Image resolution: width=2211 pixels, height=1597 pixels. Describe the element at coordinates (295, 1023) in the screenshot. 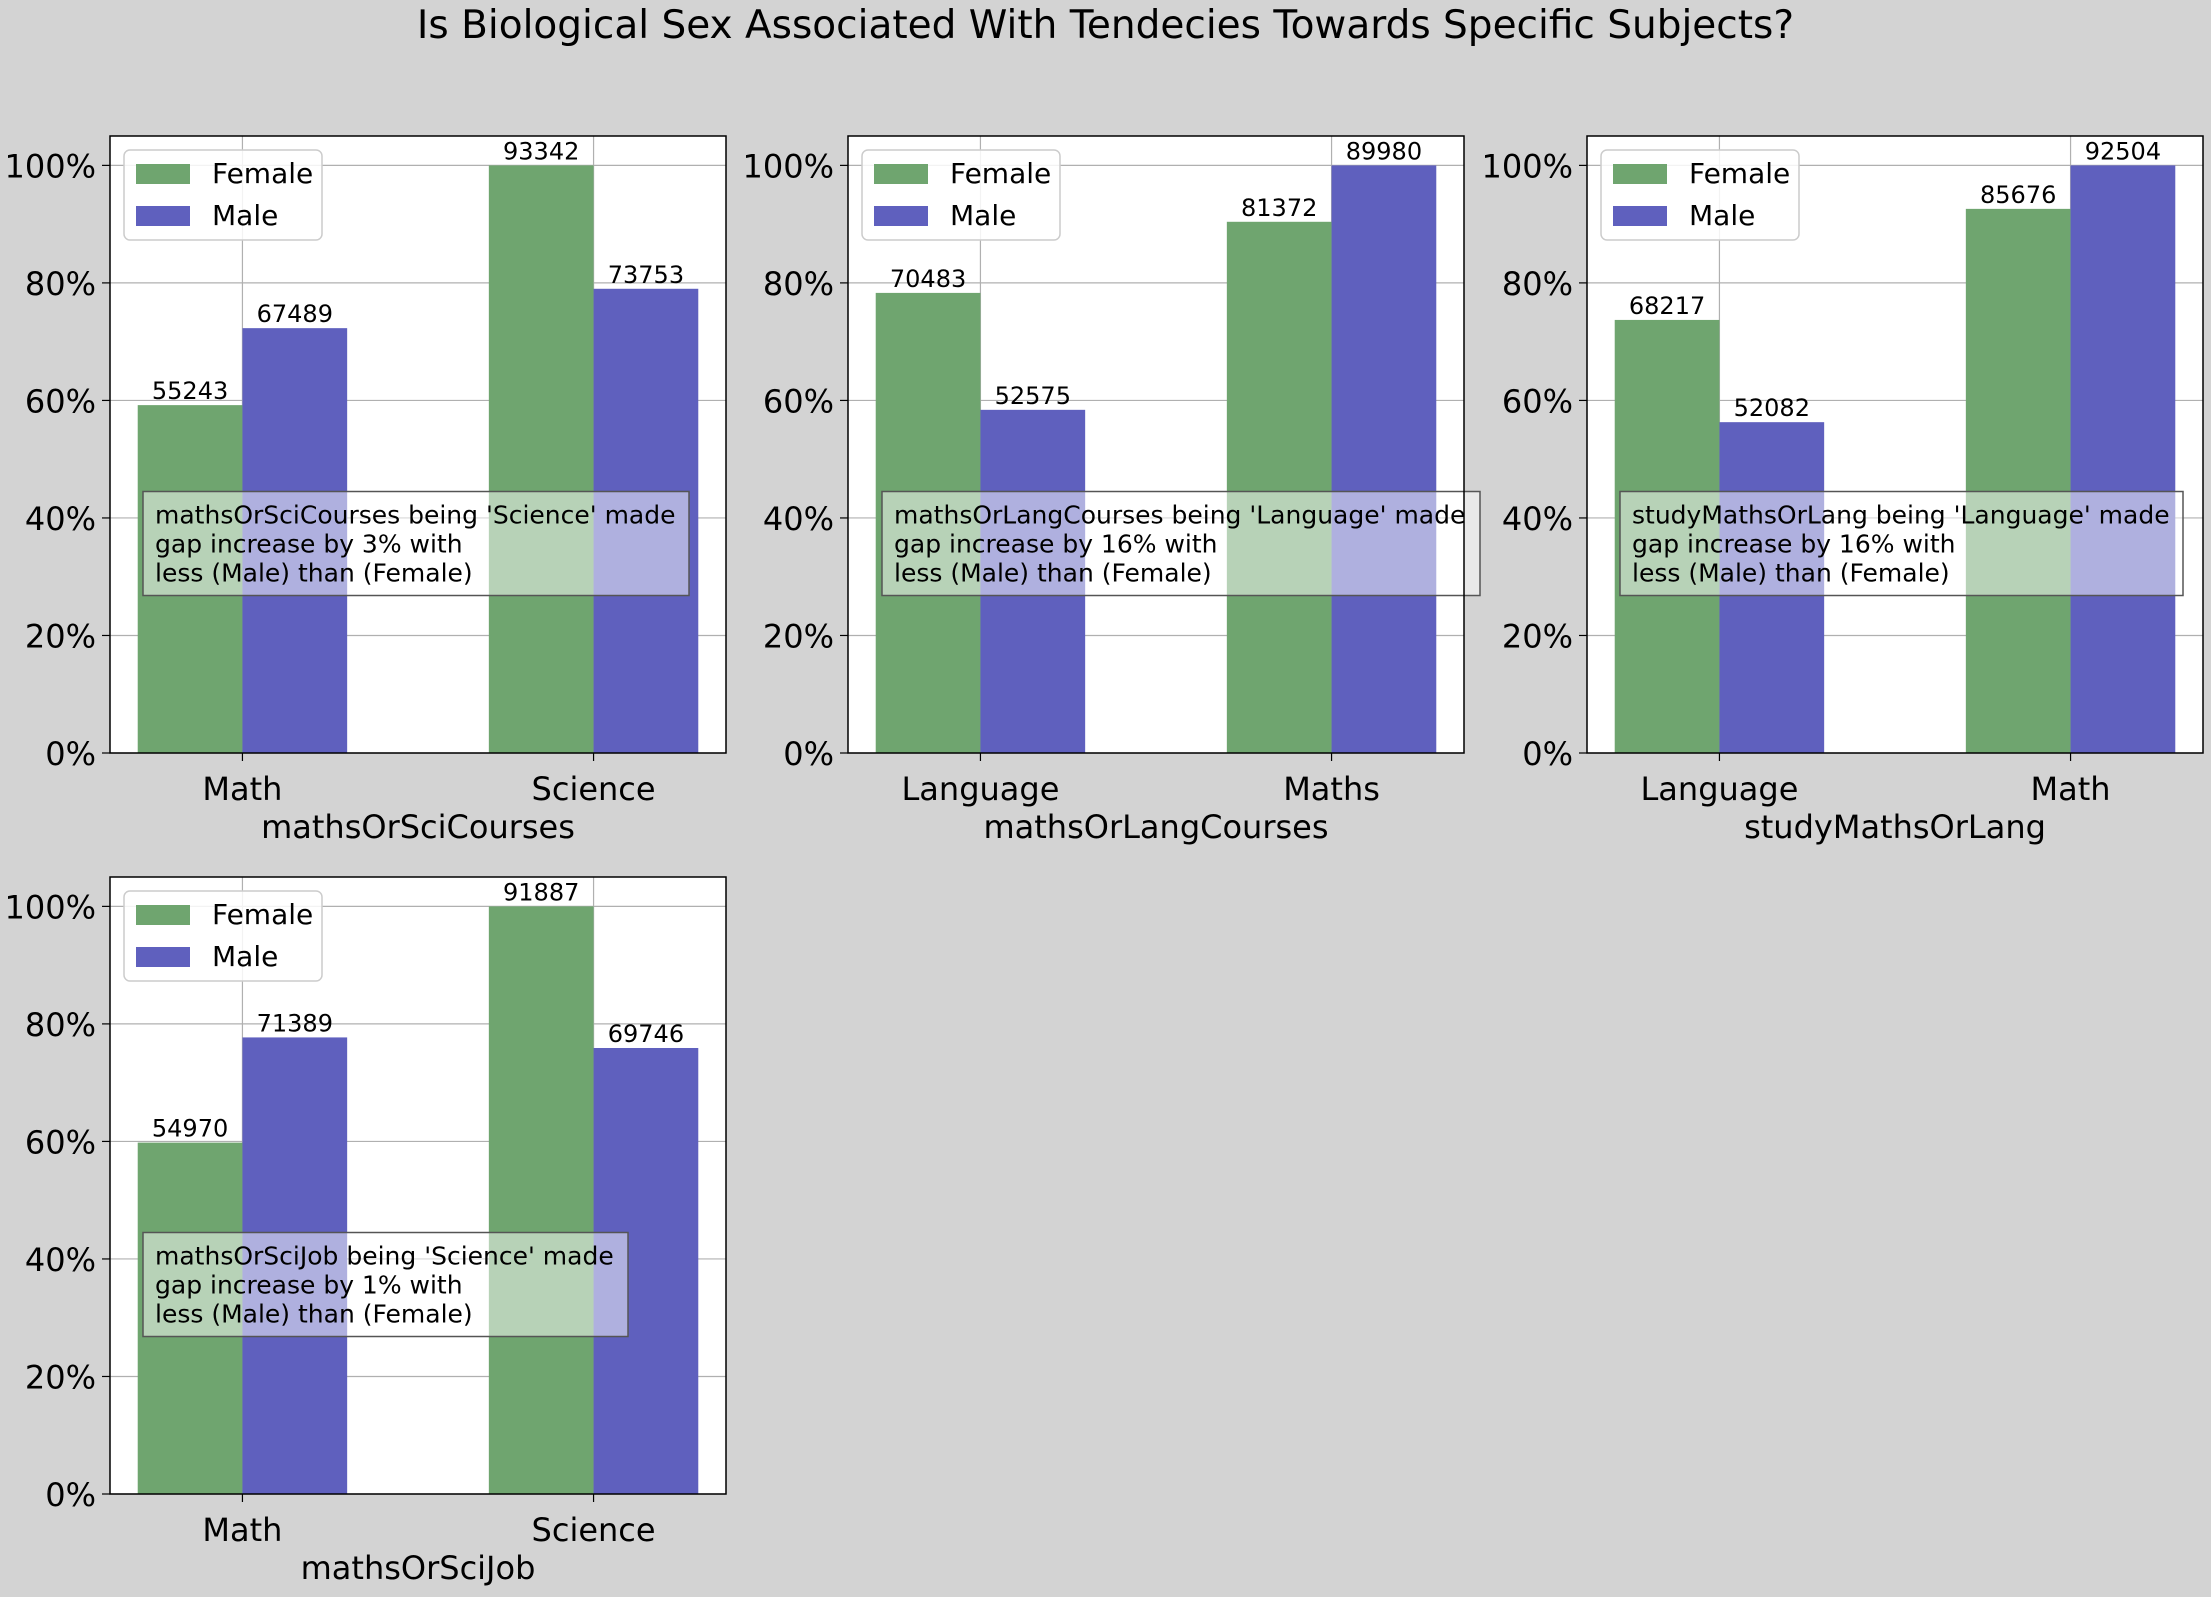

I see `bar-value-label: 71389` at that location.